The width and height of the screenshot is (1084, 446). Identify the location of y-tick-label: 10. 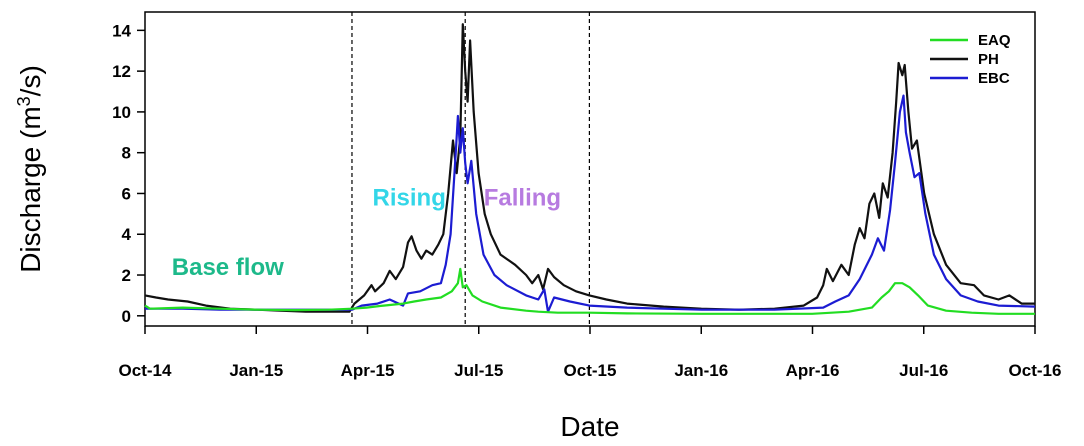
(121, 112).